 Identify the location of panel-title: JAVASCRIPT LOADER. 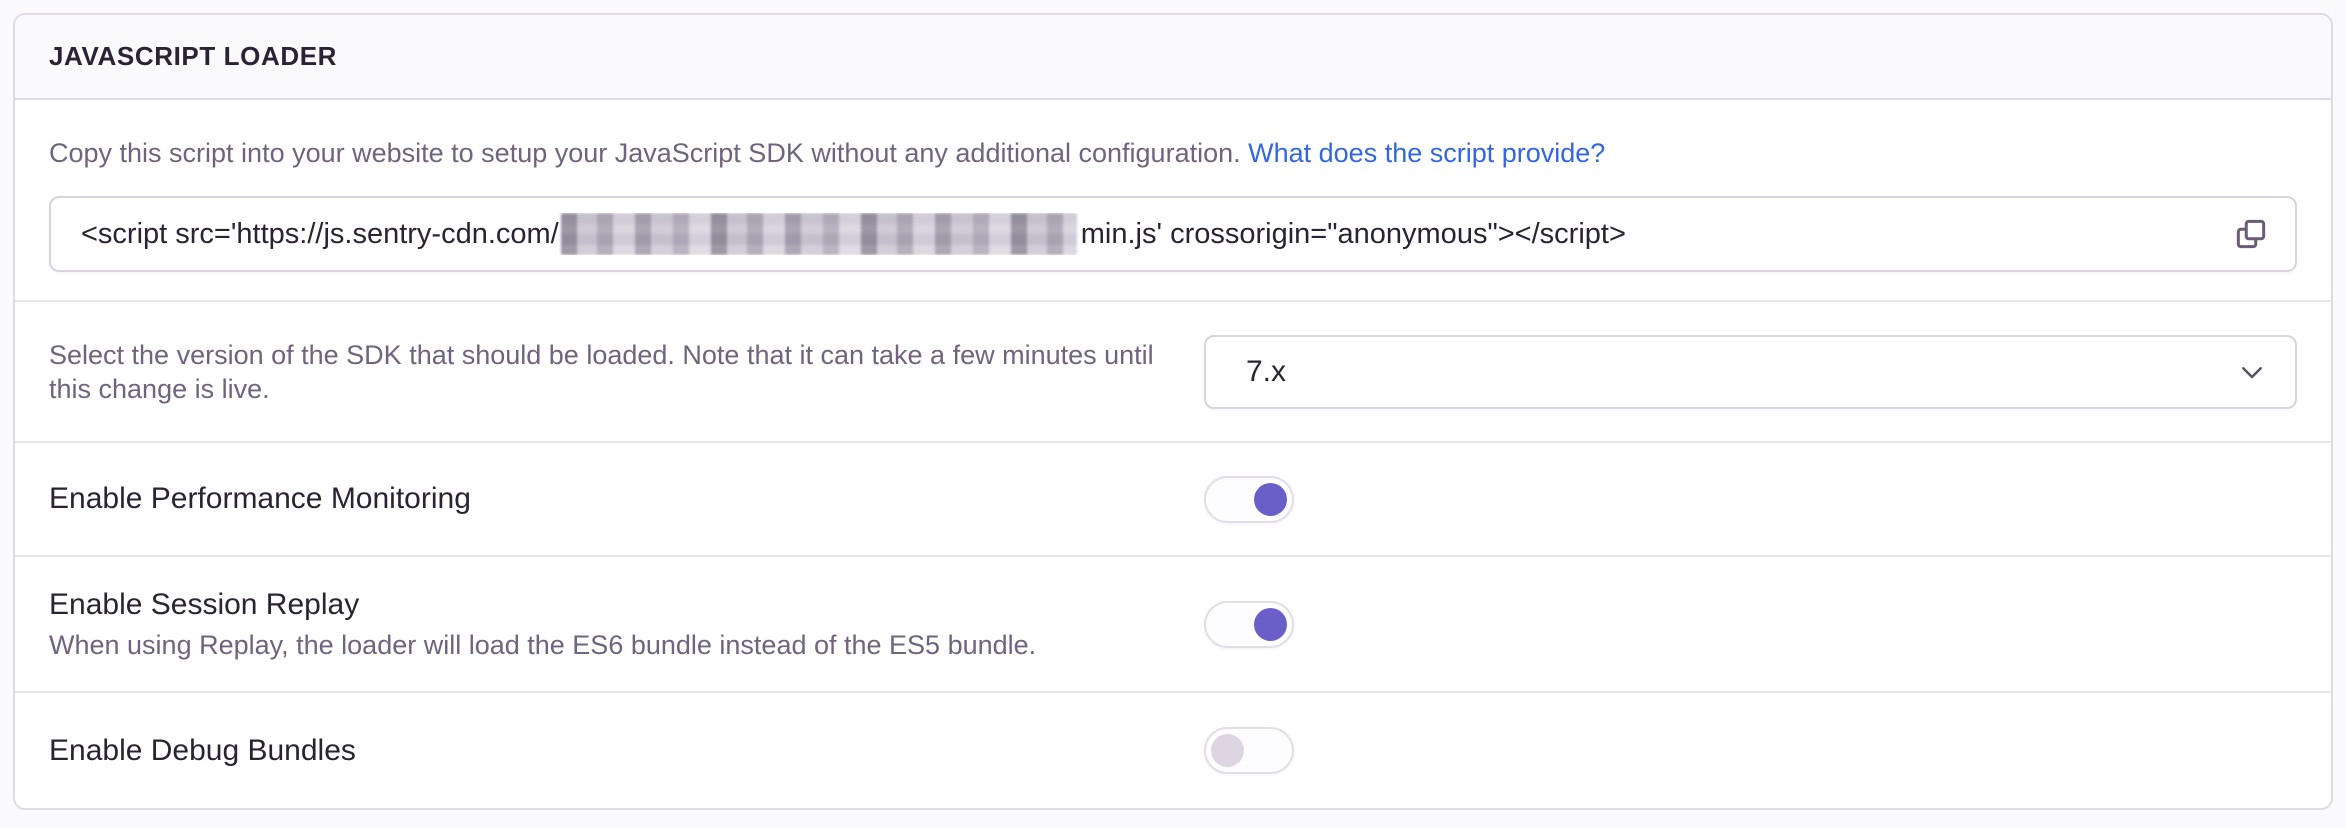
(193, 56).